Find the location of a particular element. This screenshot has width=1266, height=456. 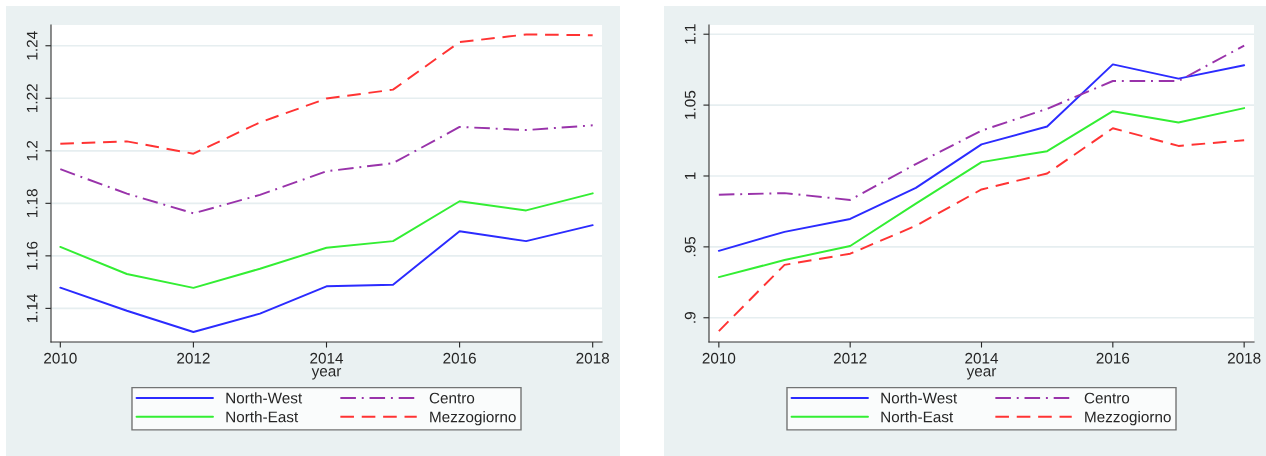

y-tick-label: 1.22 is located at coordinates (32, 98).